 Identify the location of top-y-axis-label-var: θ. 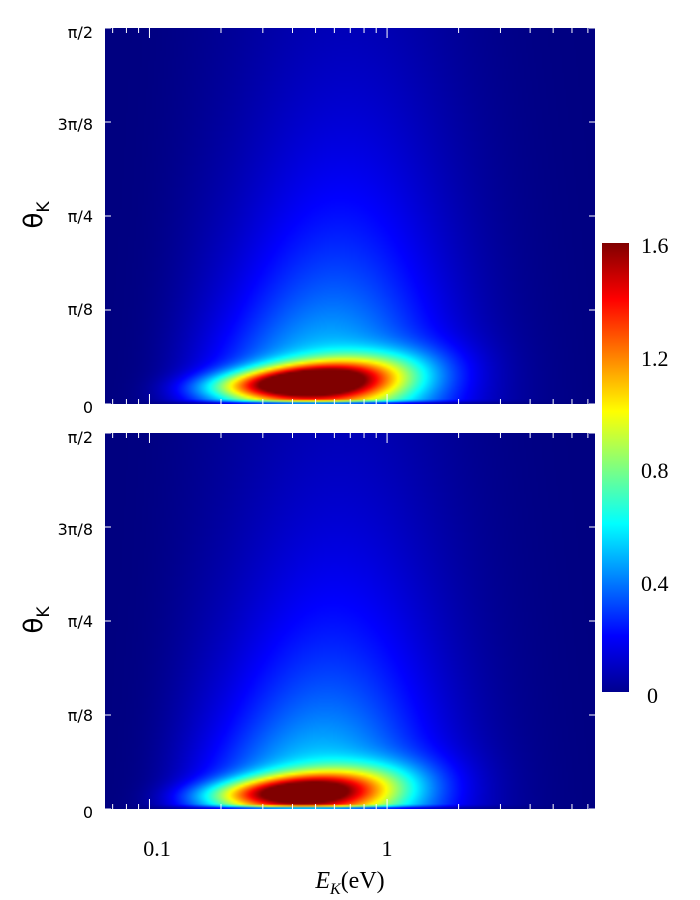
(34, 221).